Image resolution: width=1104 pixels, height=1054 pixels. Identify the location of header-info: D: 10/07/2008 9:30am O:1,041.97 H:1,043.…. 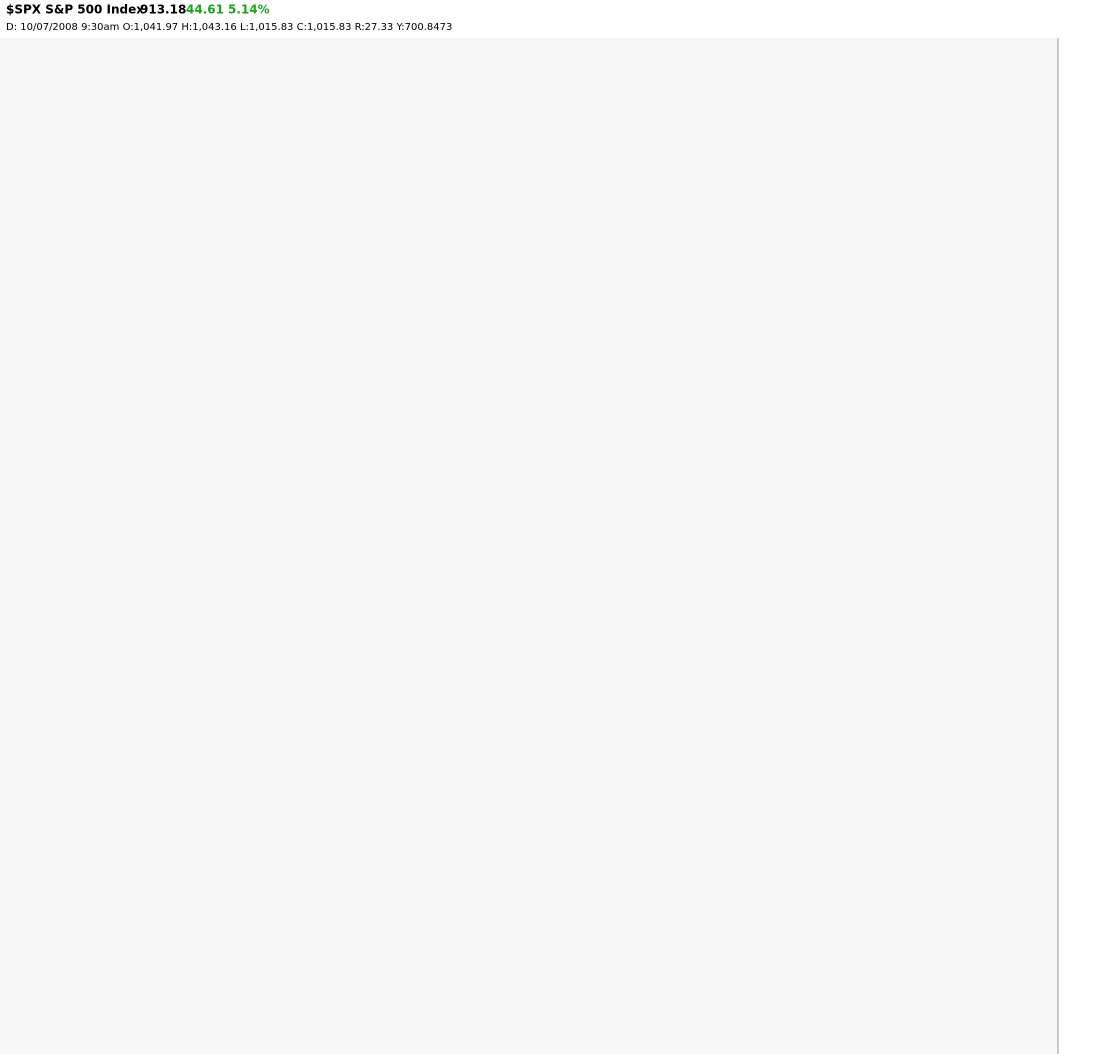
(229, 27).